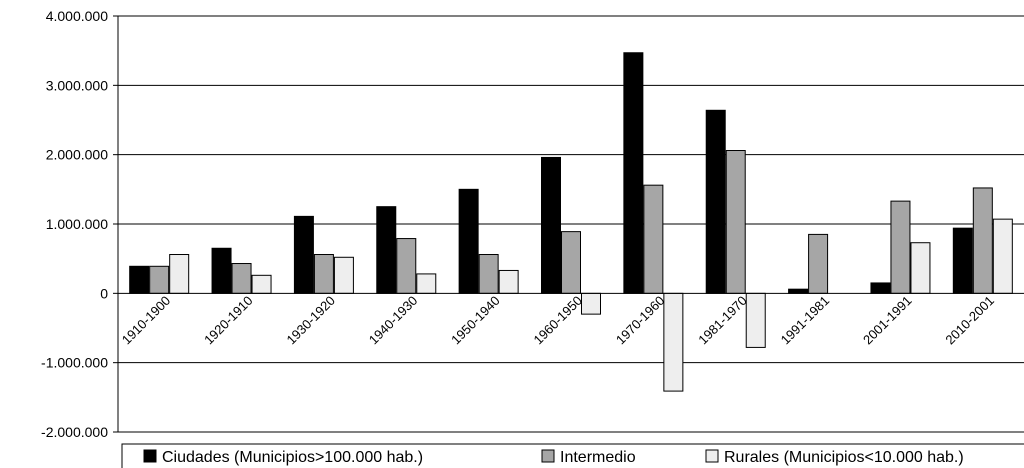 The width and height of the screenshot is (1024, 468). Describe the element at coordinates (598, 457) in the screenshot. I see `legend-label: Intermedio` at that location.